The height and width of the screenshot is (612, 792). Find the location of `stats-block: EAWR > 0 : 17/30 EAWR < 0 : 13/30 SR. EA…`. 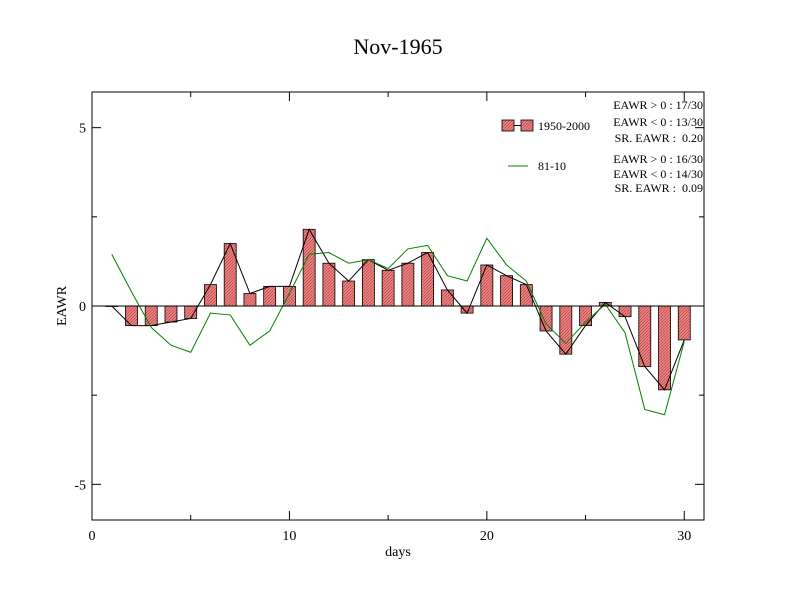

stats-block: EAWR > 0 : 17/30 EAWR < 0 : 13/30 SR. EA… is located at coordinates (658, 146).